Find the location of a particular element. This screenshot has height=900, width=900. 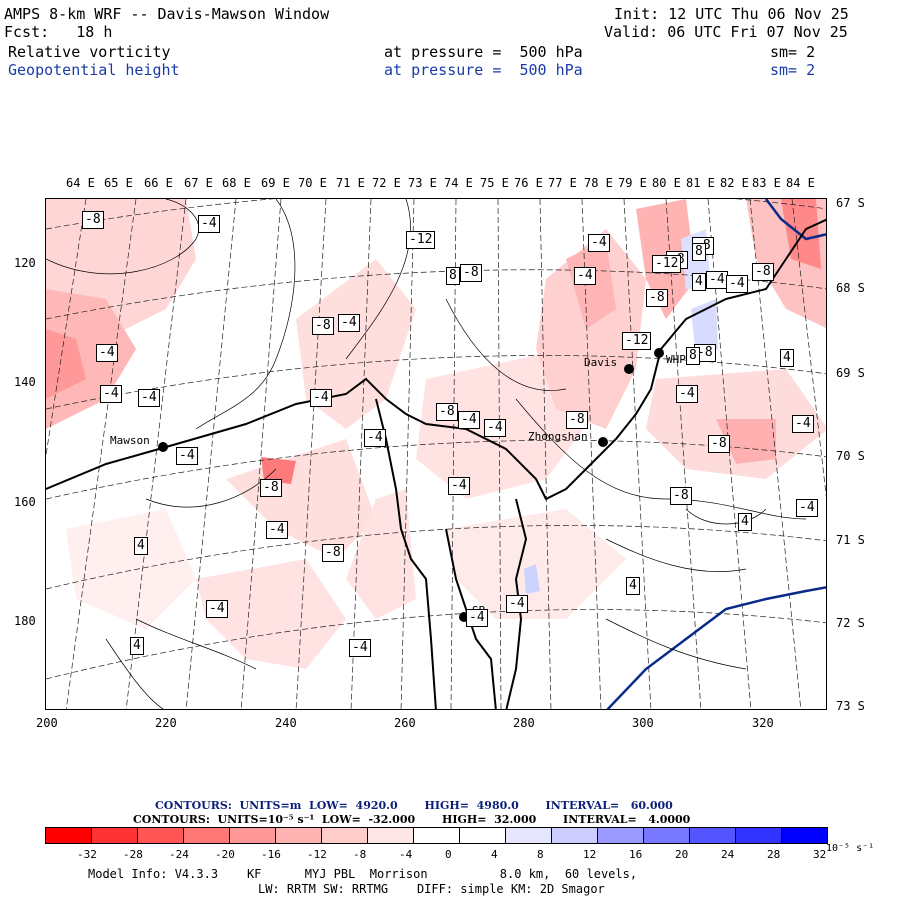

x-tick-label: 200 is located at coordinates (47, 723).